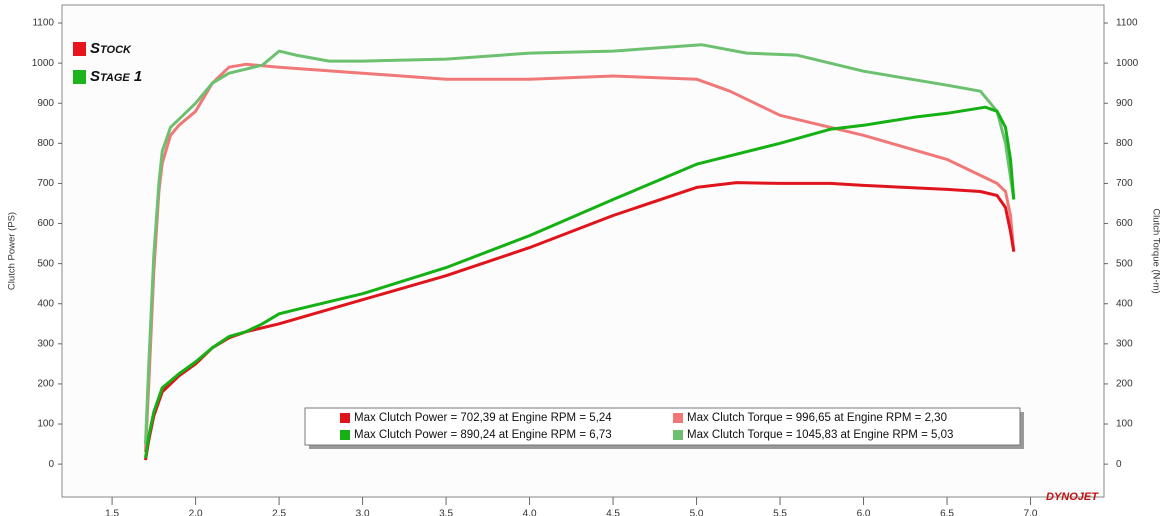  Describe the element at coordinates (111, 48) in the screenshot. I see `legend-group-label: Stock` at that location.